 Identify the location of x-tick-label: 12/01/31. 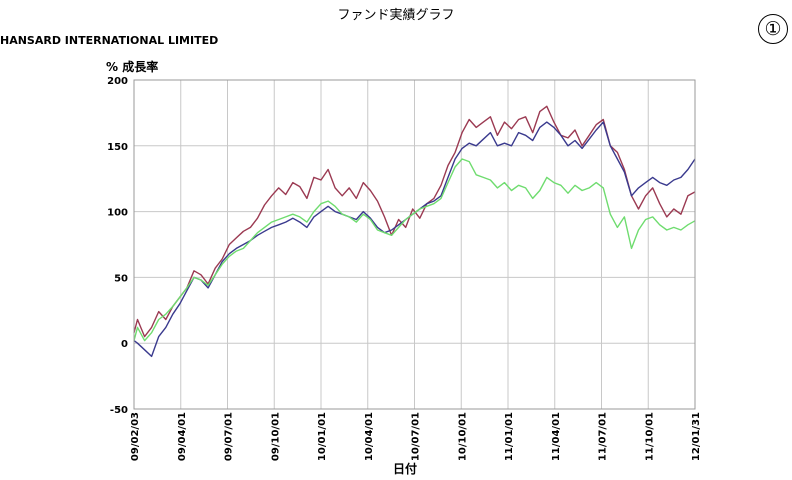
(696, 436).